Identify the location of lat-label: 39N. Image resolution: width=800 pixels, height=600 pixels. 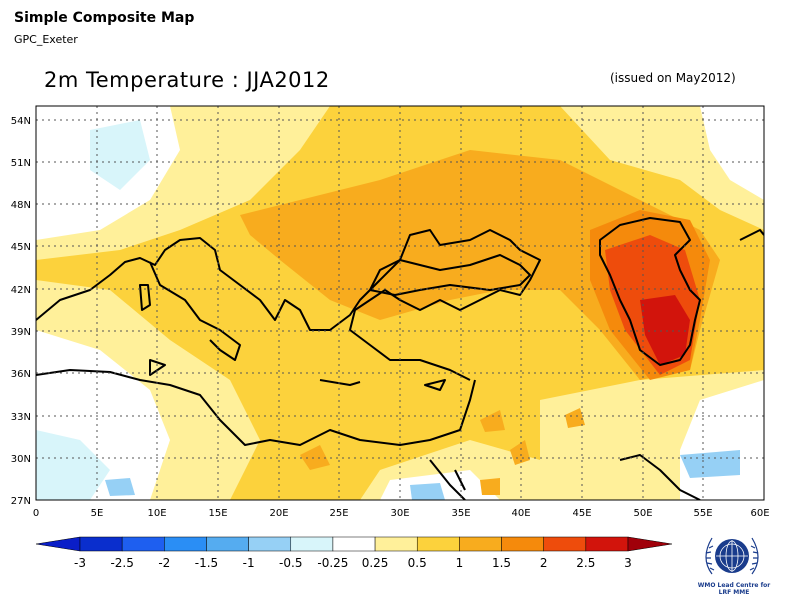
(21, 332).